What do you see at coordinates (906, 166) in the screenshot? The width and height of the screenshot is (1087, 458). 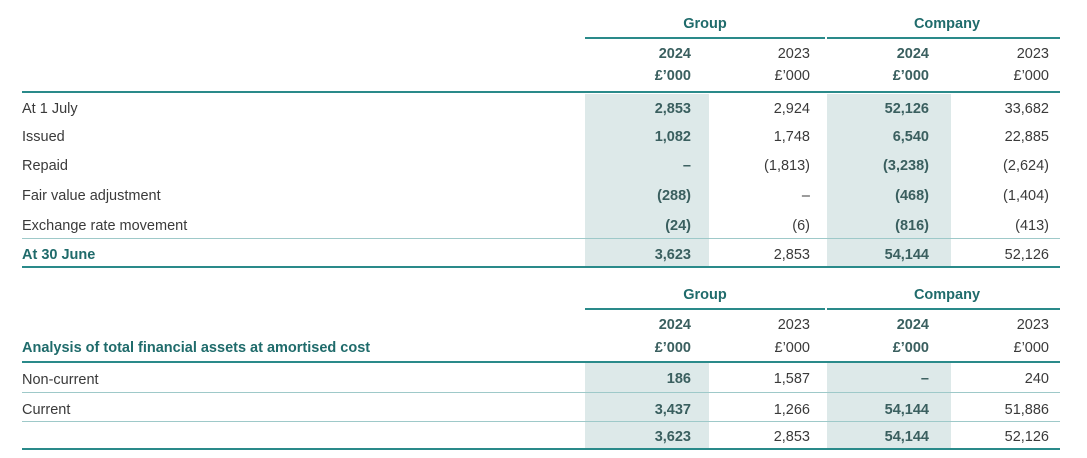 I see `cell: (3,238)` at bounding box center [906, 166].